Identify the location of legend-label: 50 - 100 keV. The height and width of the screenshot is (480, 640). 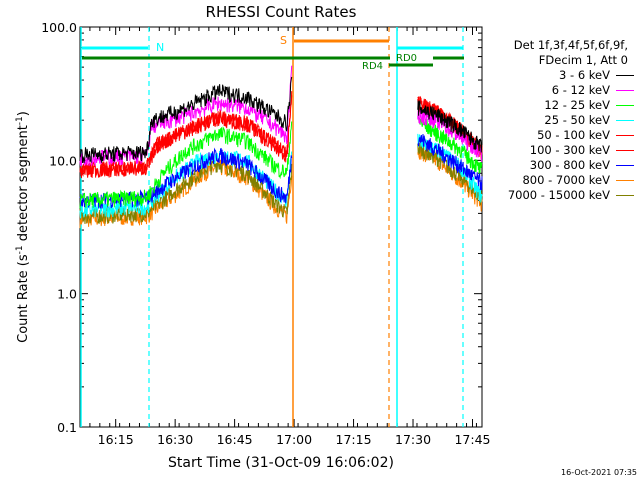
(573, 135).